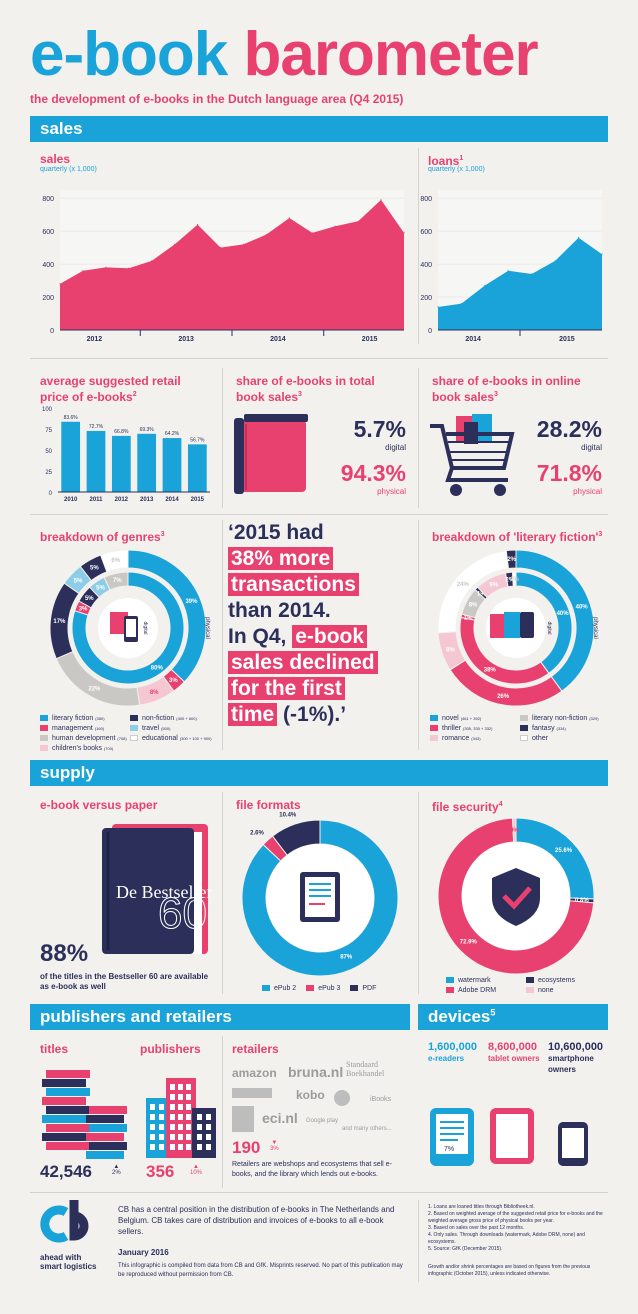  I want to click on slice-label: 2%, so click(511, 560).